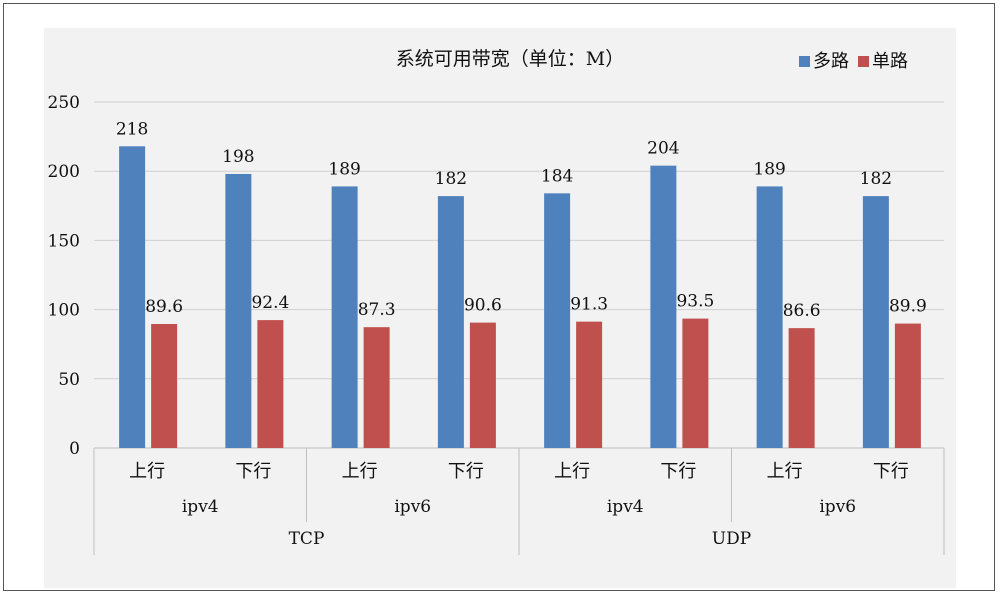 The image size is (1000, 596). Describe the element at coordinates (270, 303) in the screenshot. I see `data-label: 92.4` at that location.